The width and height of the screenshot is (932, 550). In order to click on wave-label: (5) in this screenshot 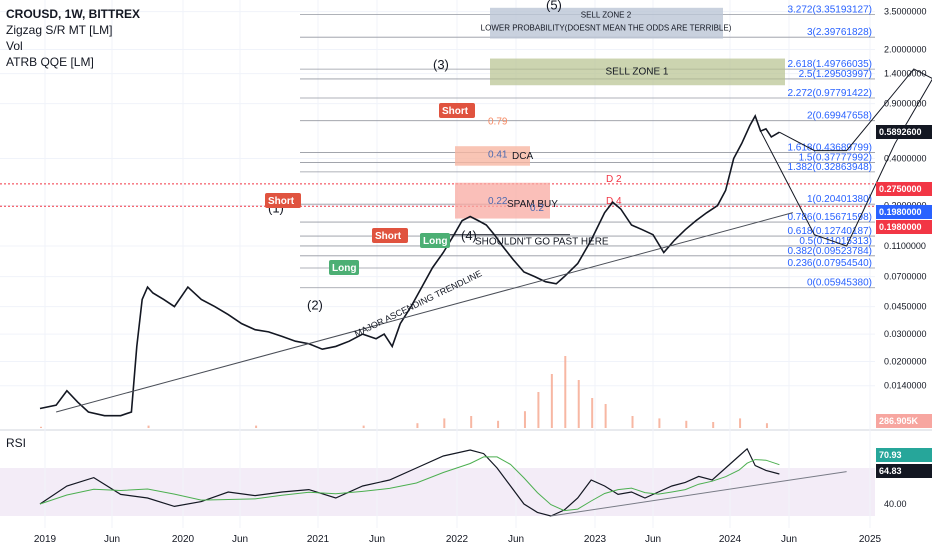, I will do `click(554, 6)`.